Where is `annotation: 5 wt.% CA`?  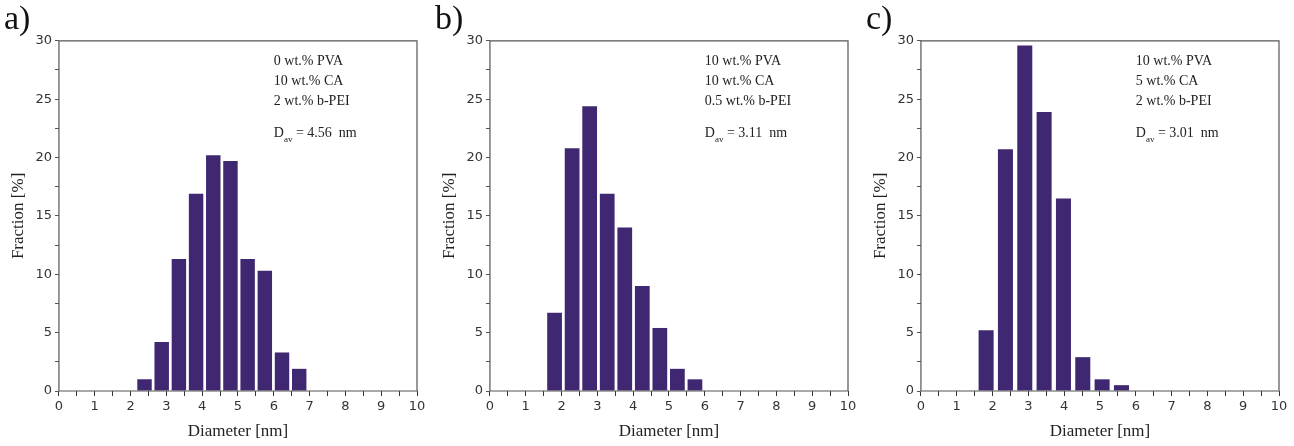 annotation: 5 wt.% CA is located at coordinates (1167, 80).